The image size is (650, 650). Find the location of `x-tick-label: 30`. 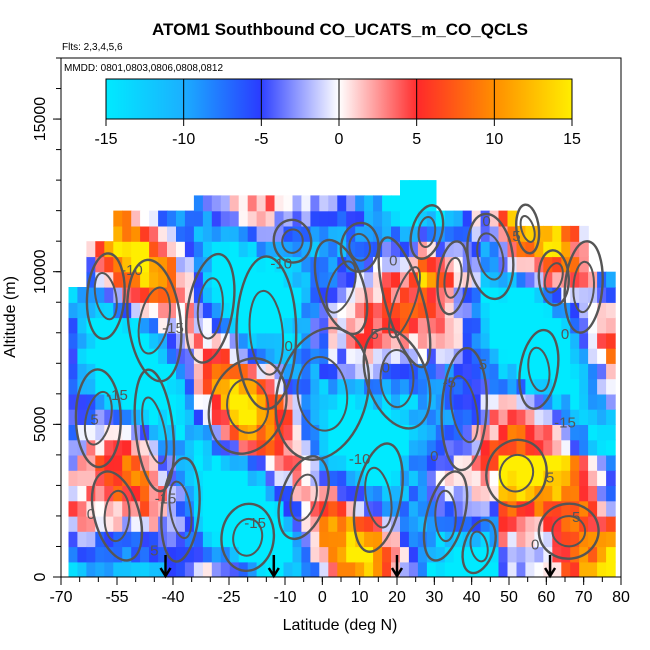

x-tick-label: 30 is located at coordinates (434, 597).